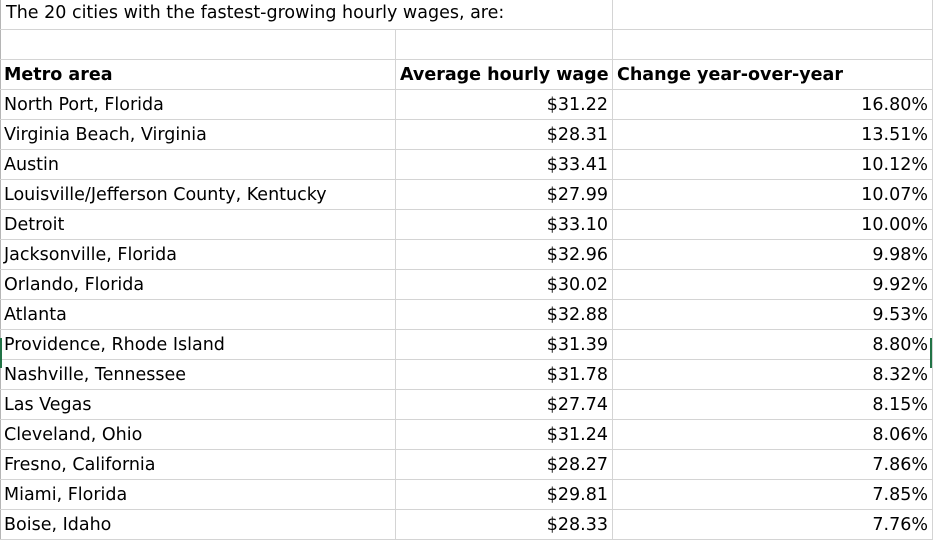 This screenshot has height=540, width=933. What do you see at coordinates (773, 495) in the screenshot?
I see `change-cell: 7.85%` at bounding box center [773, 495].